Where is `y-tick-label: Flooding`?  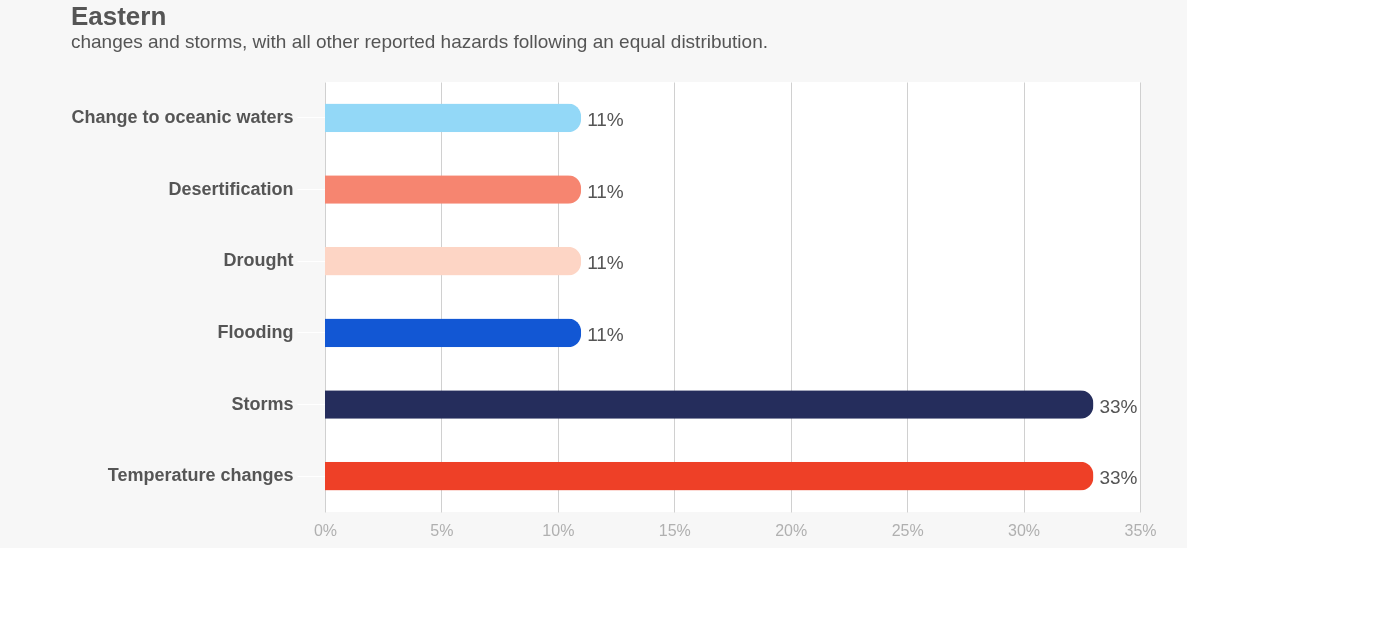 y-tick-label: Flooding is located at coordinates (255, 331).